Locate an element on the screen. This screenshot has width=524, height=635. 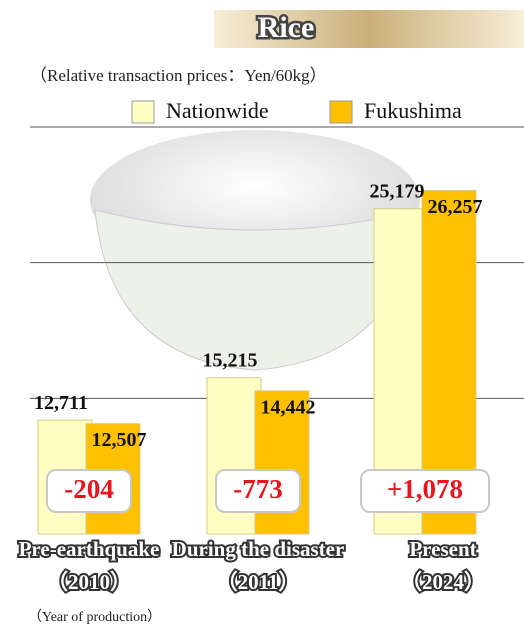
difference-label: -204 is located at coordinates (89, 489).